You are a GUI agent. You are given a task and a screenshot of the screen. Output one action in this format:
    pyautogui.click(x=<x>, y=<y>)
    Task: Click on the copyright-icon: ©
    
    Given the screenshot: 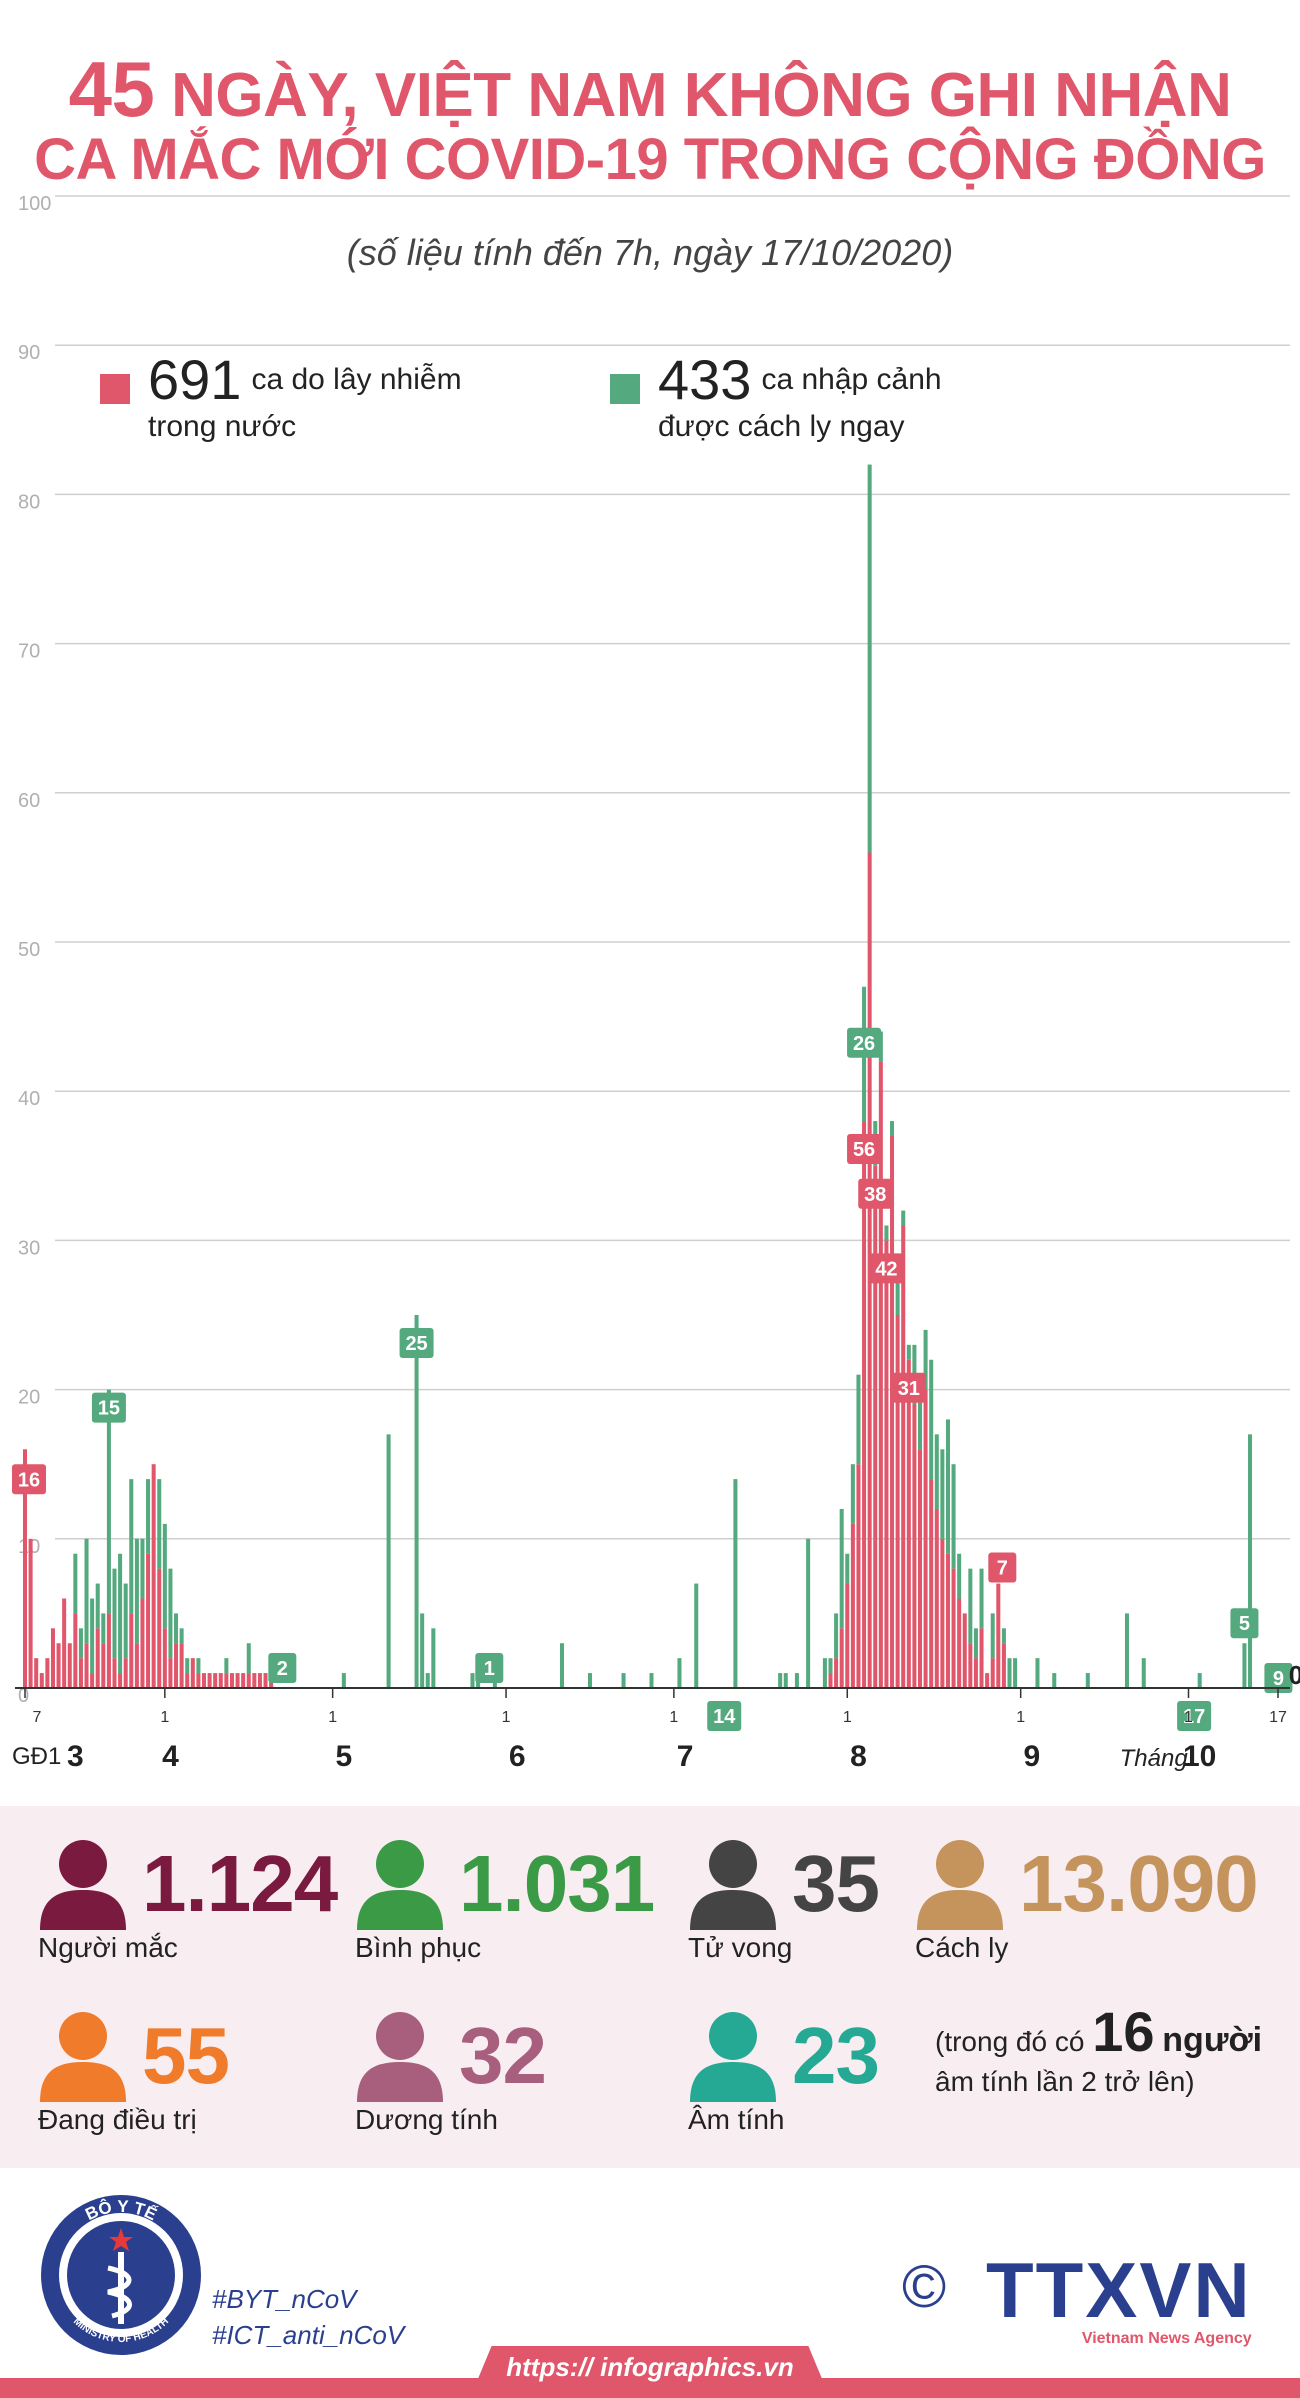 What is the action you would take?
    pyautogui.click(x=924, y=2286)
    